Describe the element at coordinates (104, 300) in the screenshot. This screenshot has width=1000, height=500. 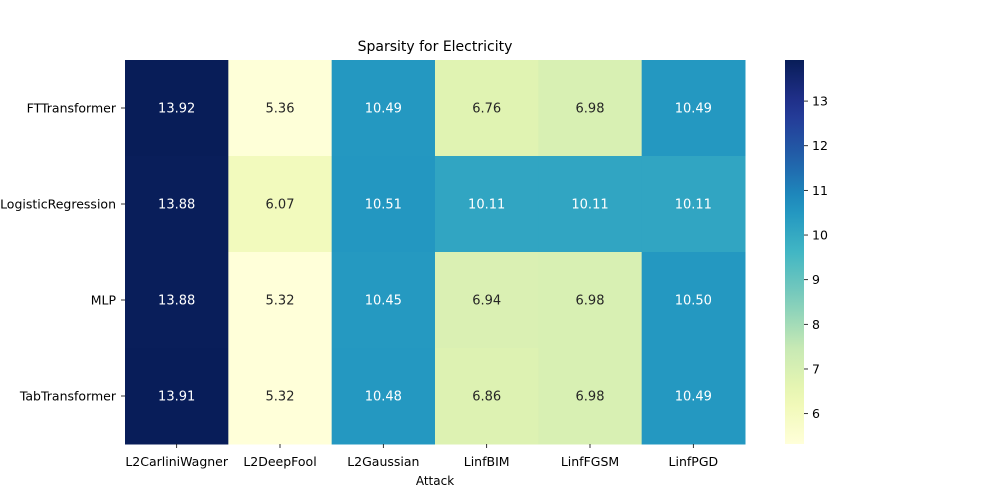
I see `y-tick-label: MLP` at that location.